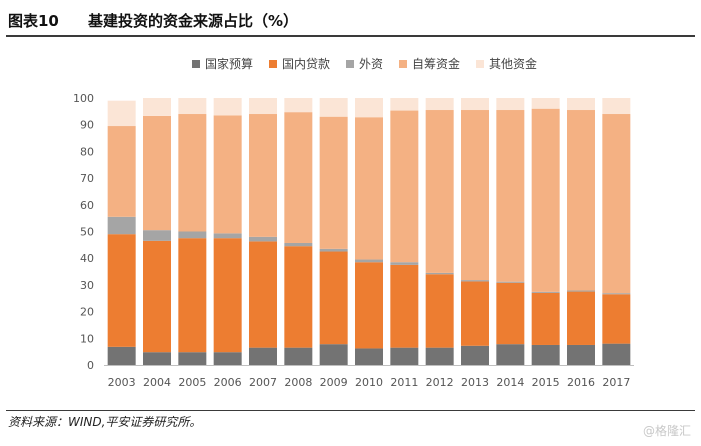 The width and height of the screenshot is (701, 446). Describe the element at coordinates (404, 382) in the screenshot. I see `x-tick-label: 2011` at that location.